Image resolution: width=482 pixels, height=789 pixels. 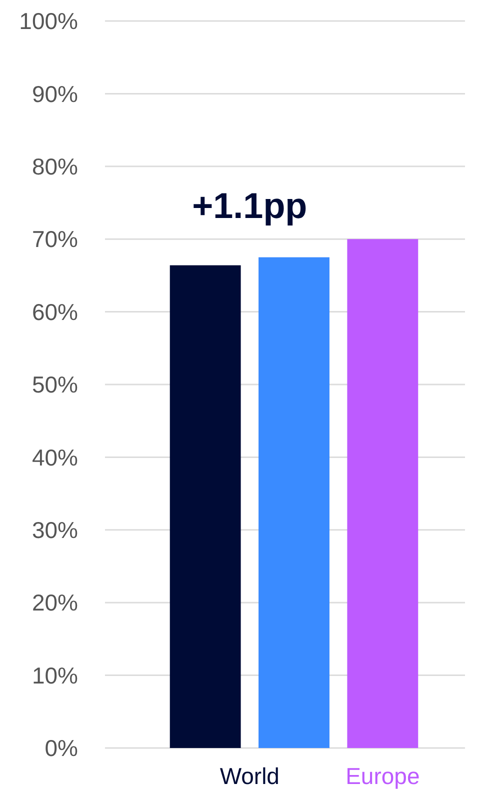 I want to click on x-tick-label: World, so click(x=250, y=776).